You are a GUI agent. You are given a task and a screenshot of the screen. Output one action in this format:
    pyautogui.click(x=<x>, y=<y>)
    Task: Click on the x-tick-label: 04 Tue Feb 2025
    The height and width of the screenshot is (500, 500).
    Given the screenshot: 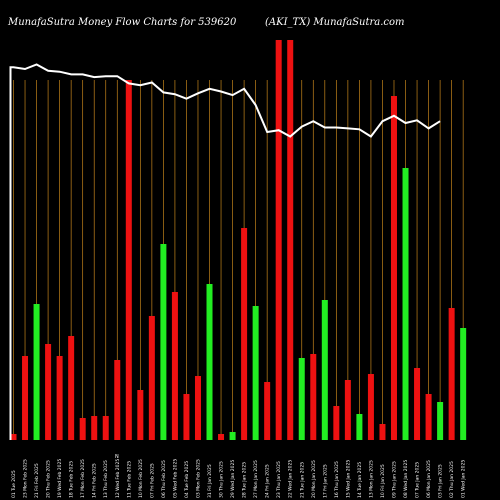 What is the action you would take?
    pyautogui.click(x=187, y=479)
    